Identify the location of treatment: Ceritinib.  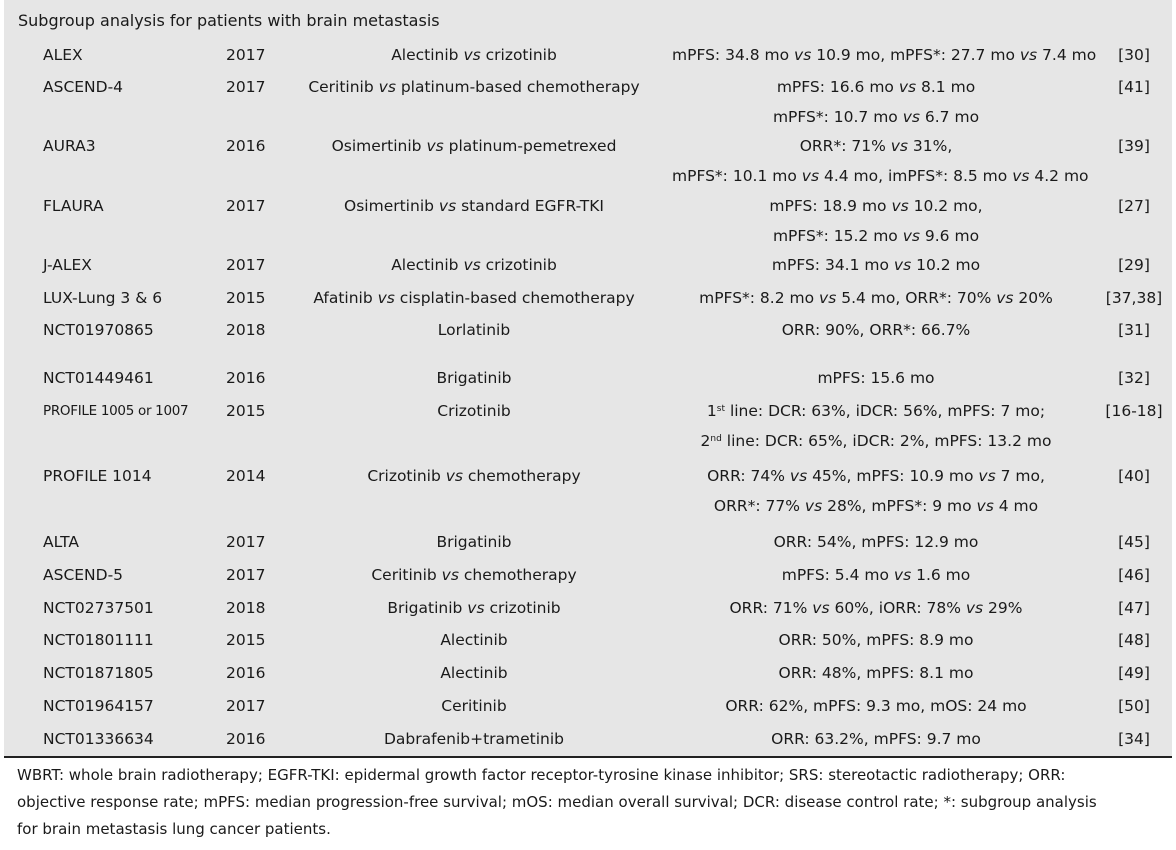
(474, 706).